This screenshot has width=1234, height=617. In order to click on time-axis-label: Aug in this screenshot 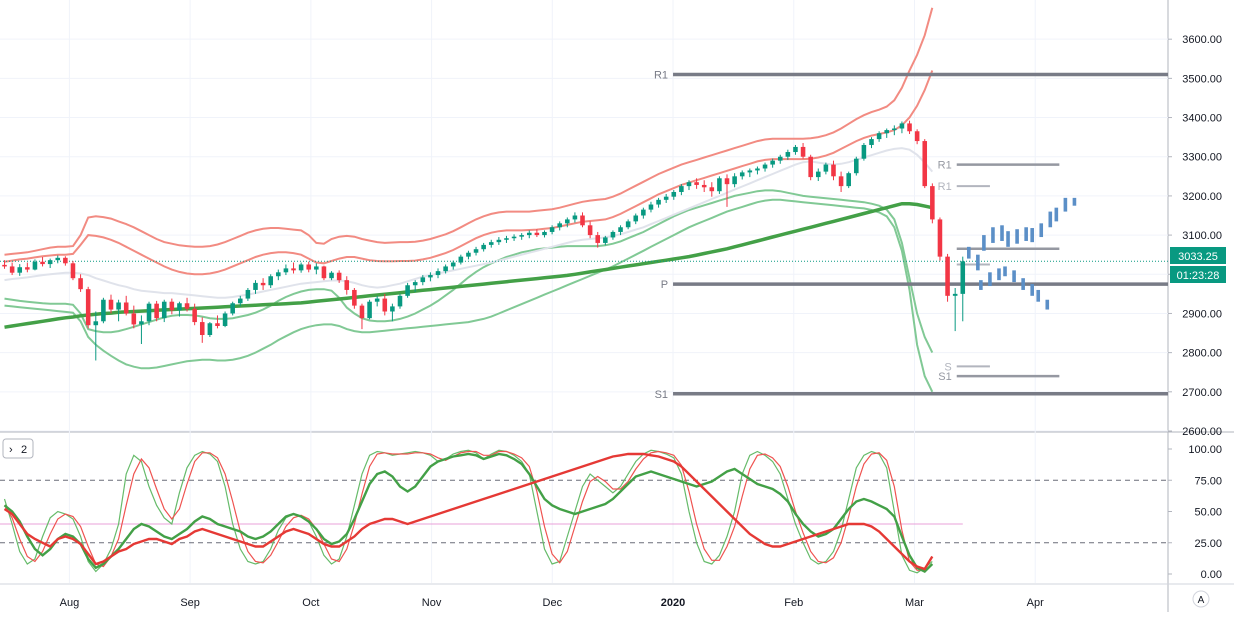, I will do `click(70, 603)`.